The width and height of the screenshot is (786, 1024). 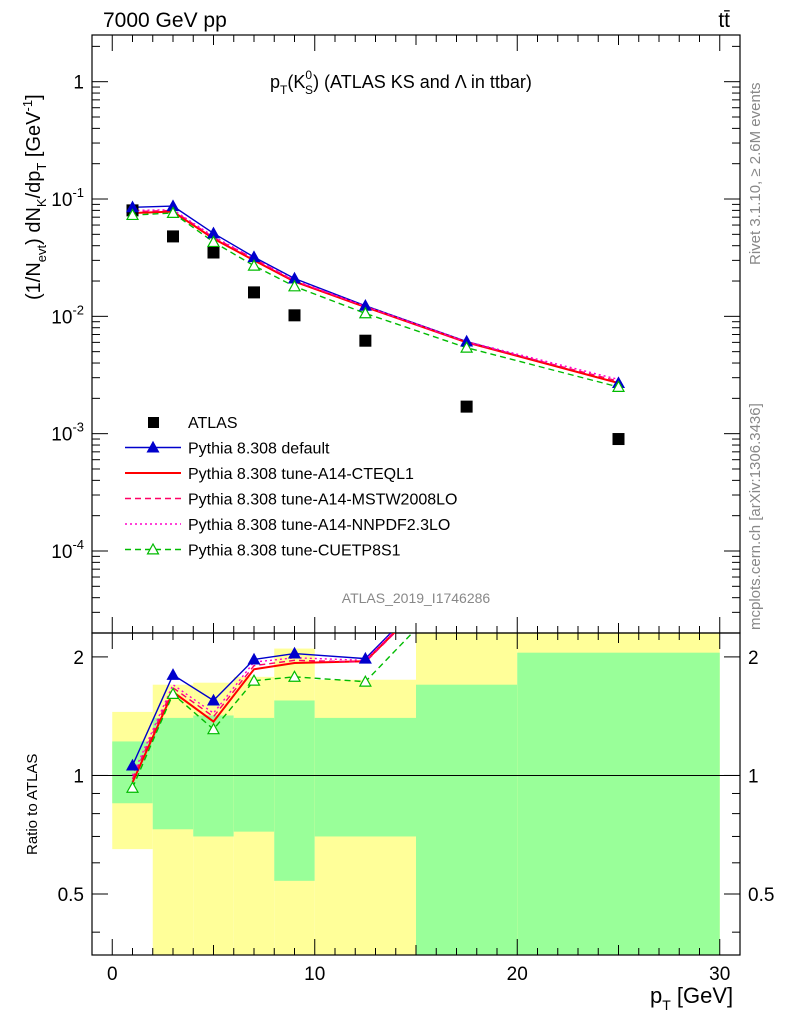 What do you see at coordinates (112, 974) in the screenshot?
I see `x-tick-label: 0` at bounding box center [112, 974].